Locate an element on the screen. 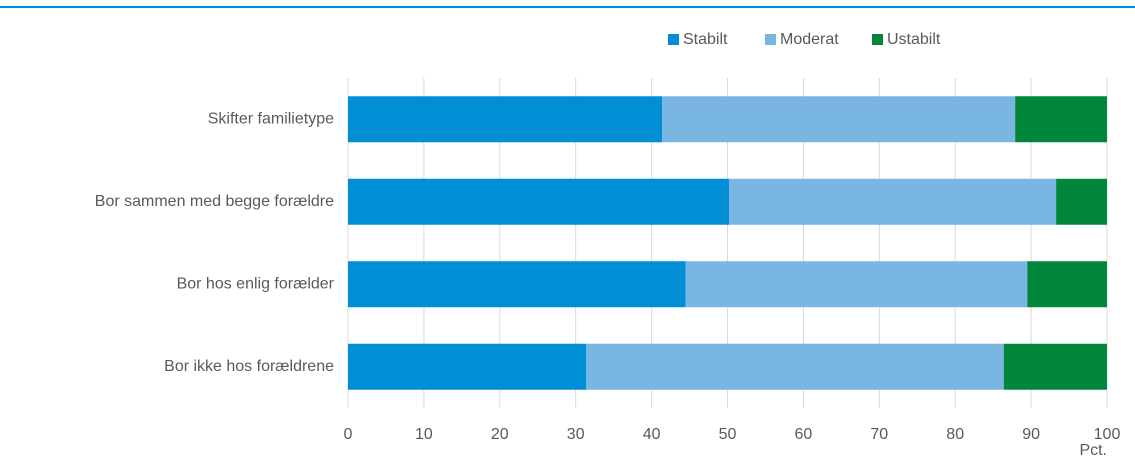 This screenshot has width=1135, height=465. x-tick-label: 70 is located at coordinates (879, 434).